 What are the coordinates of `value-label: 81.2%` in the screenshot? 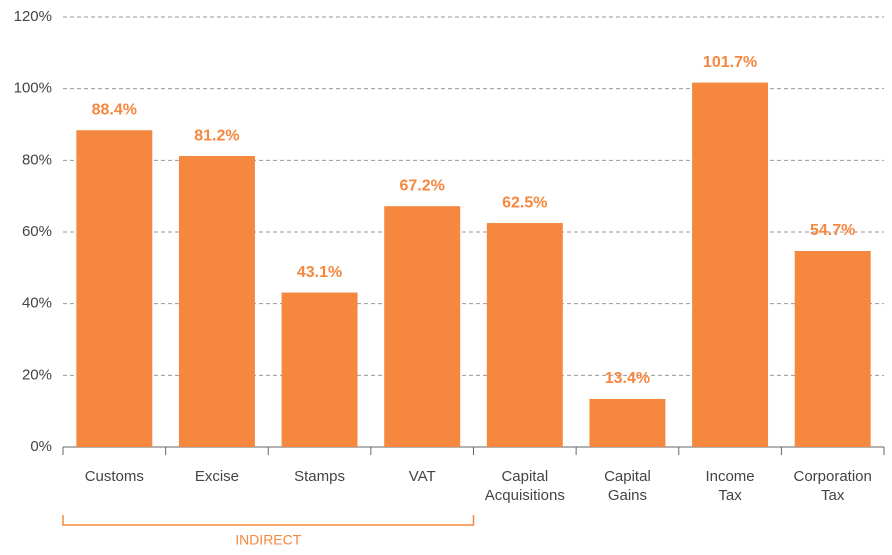 It's located at (216, 135).